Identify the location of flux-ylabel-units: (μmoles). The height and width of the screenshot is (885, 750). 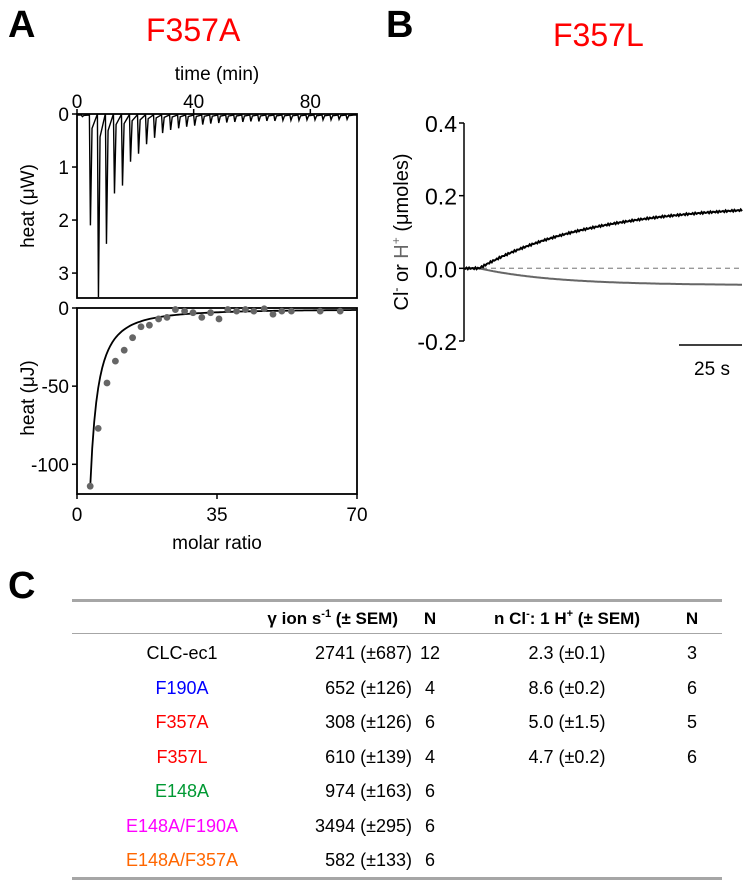
(402, 195).